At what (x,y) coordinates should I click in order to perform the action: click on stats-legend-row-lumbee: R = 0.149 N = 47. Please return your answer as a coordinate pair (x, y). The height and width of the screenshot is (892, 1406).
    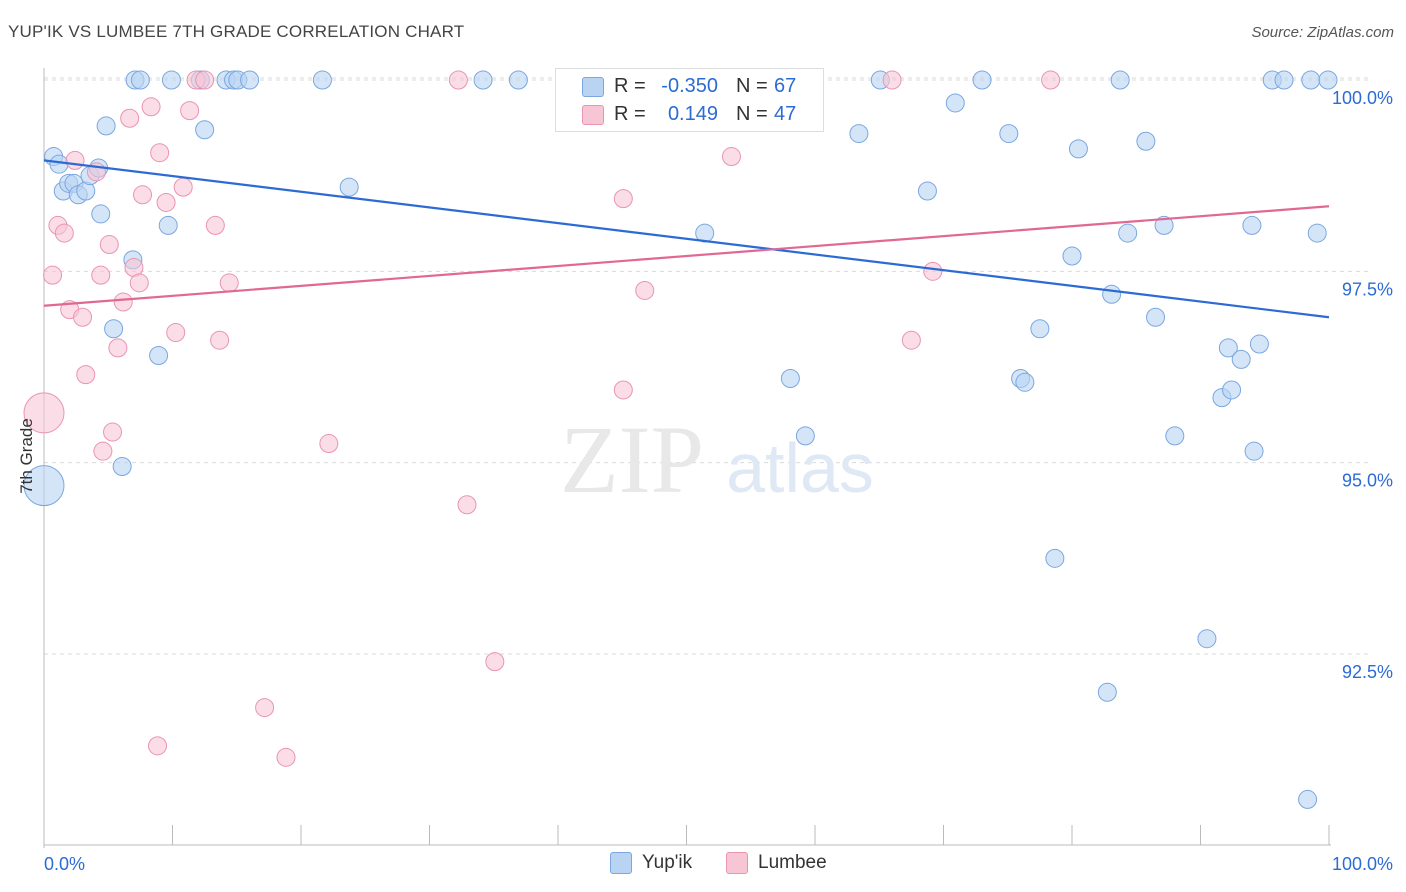
    Looking at the image, I should click on (689, 114).